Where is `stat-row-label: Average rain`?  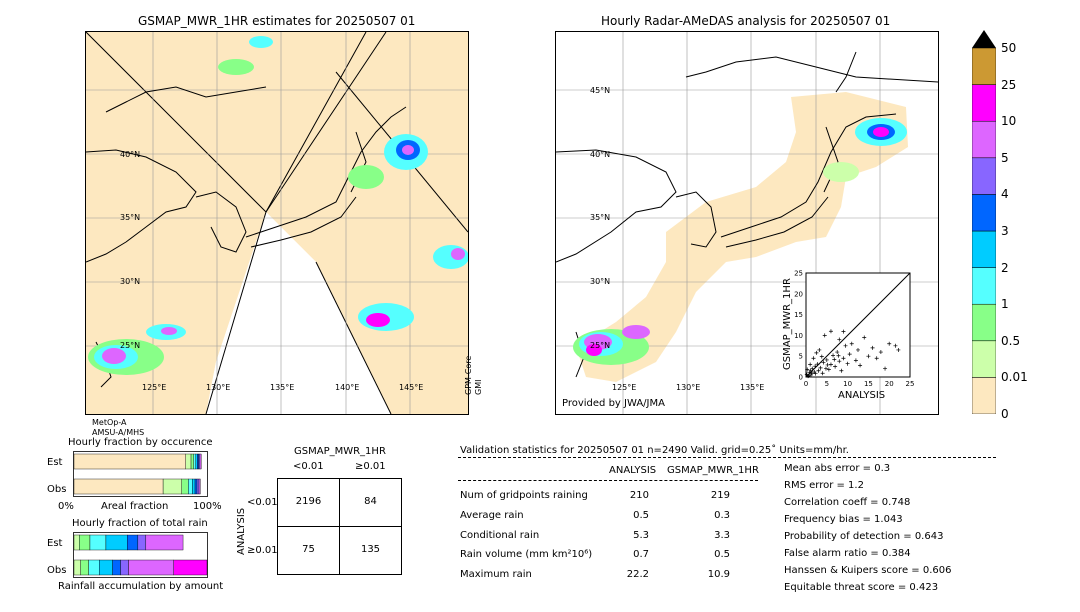
stat-row-label: Average rain is located at coordinates (492, 515).